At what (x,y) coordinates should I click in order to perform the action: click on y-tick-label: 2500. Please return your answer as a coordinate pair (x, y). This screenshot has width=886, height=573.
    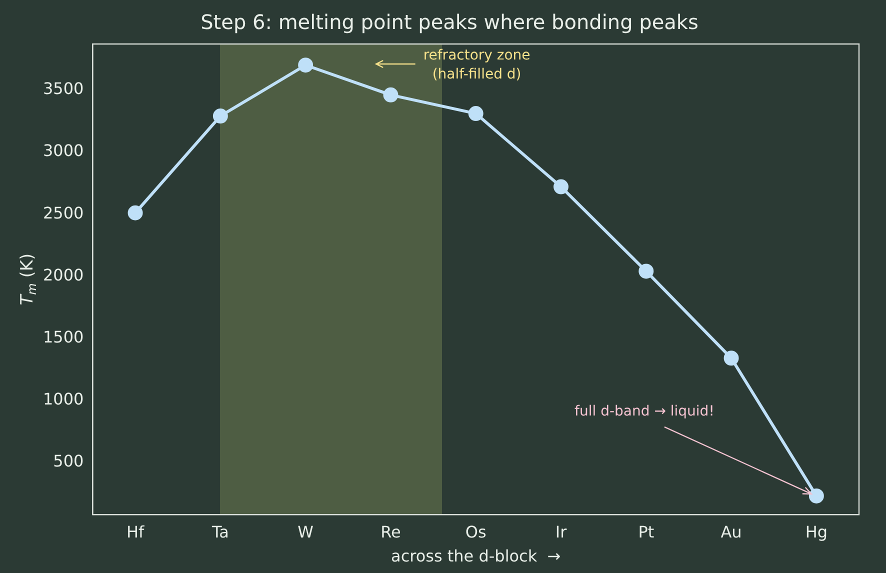
    Looking at the image, I should click on (63, 212).